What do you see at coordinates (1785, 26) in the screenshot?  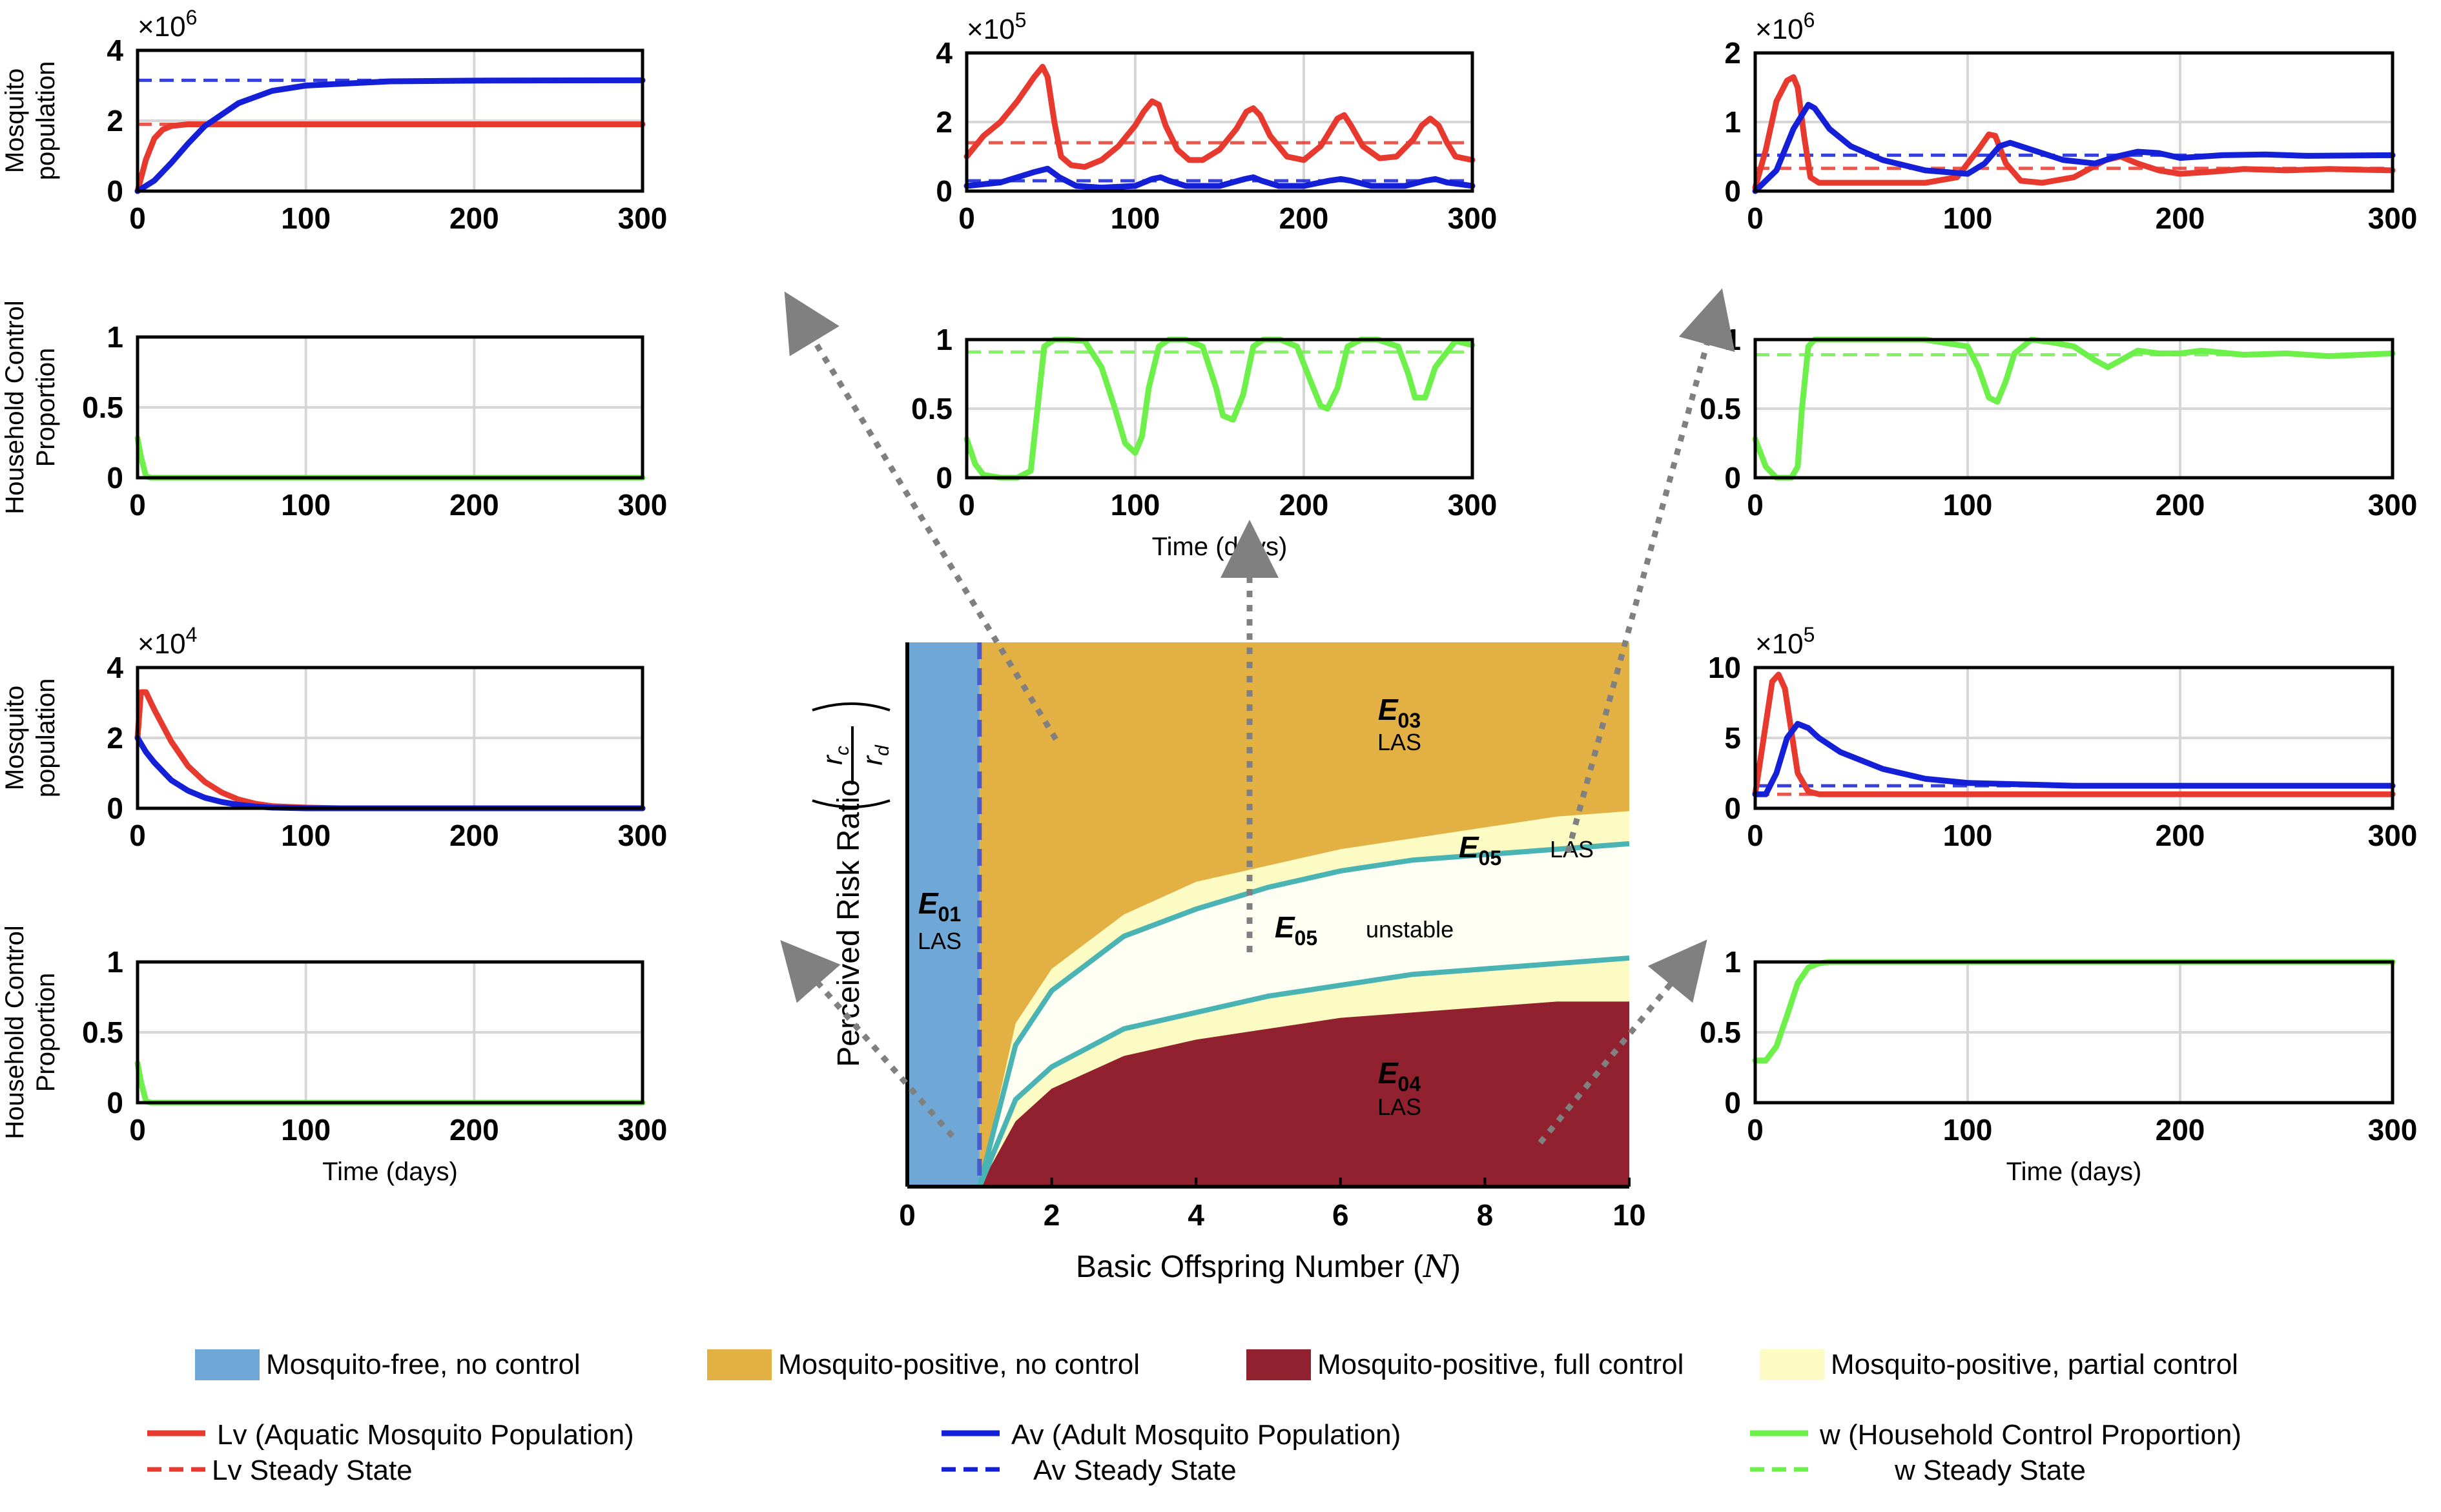 I see `axis-multiplier: ×10⁶` at bounding box center [1785, 26].